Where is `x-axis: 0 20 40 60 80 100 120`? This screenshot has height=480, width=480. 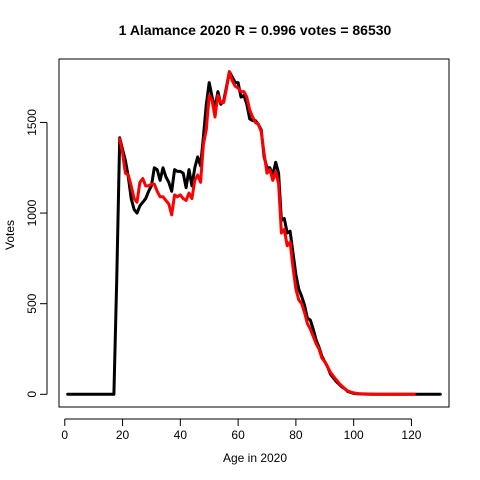 x-axis: 0 20 40 60 80 100 120 is located at coordinates (241, 430).